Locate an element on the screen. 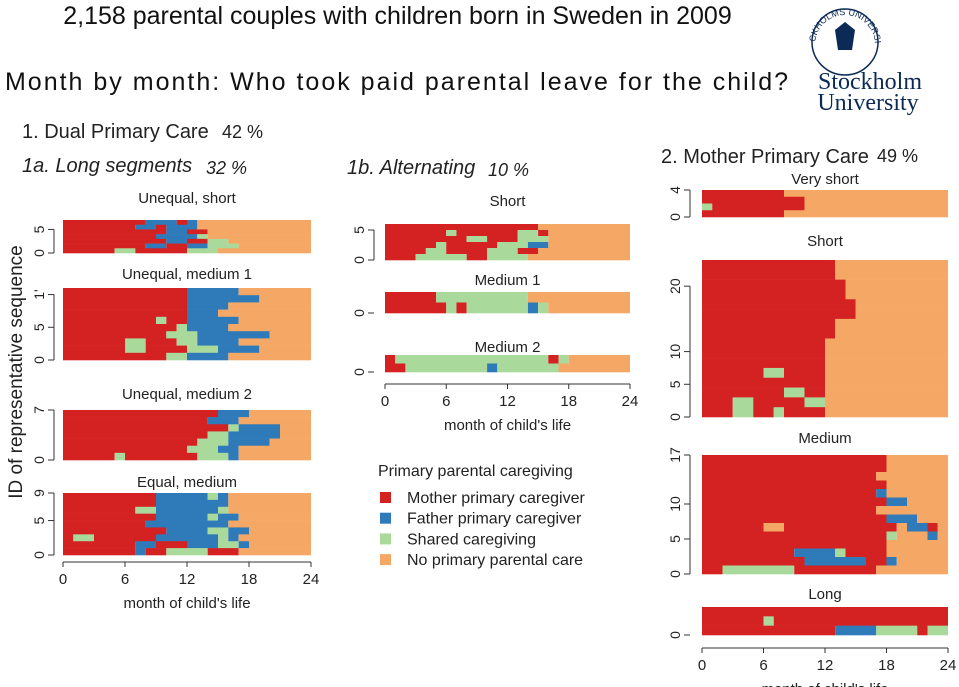 The width and height of the screenshot is (959, 687). y-axis-label: ID of representative sequence is located at coordinates (16, 372).